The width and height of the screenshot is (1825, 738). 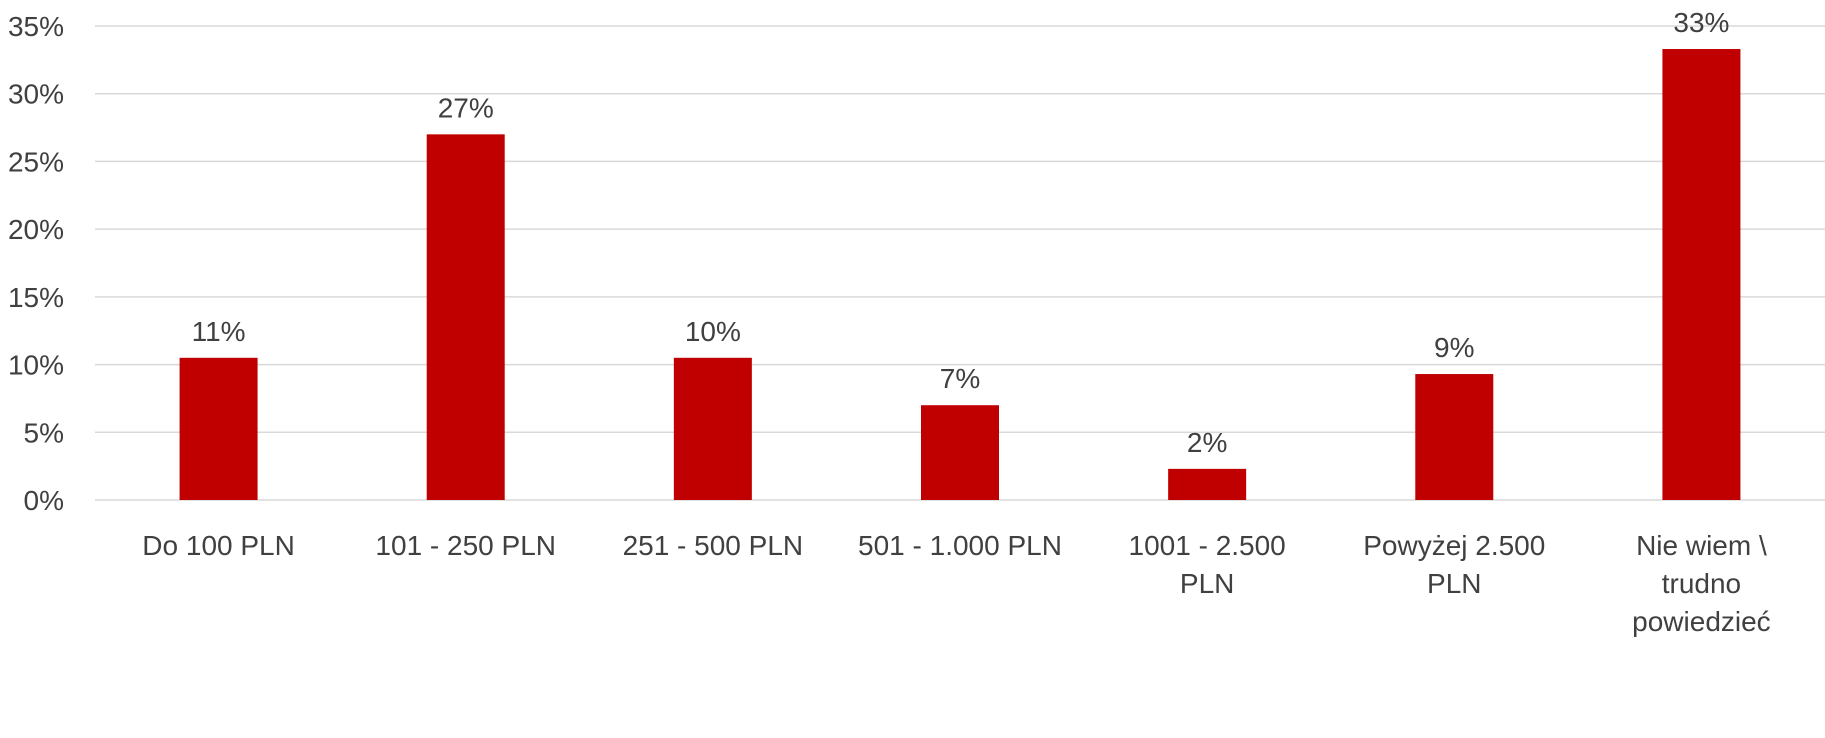 What do you see at coordinates (36, 297) in the screenshot?
I see `y-tick-label: 15%` at bounding box center [36, 297].